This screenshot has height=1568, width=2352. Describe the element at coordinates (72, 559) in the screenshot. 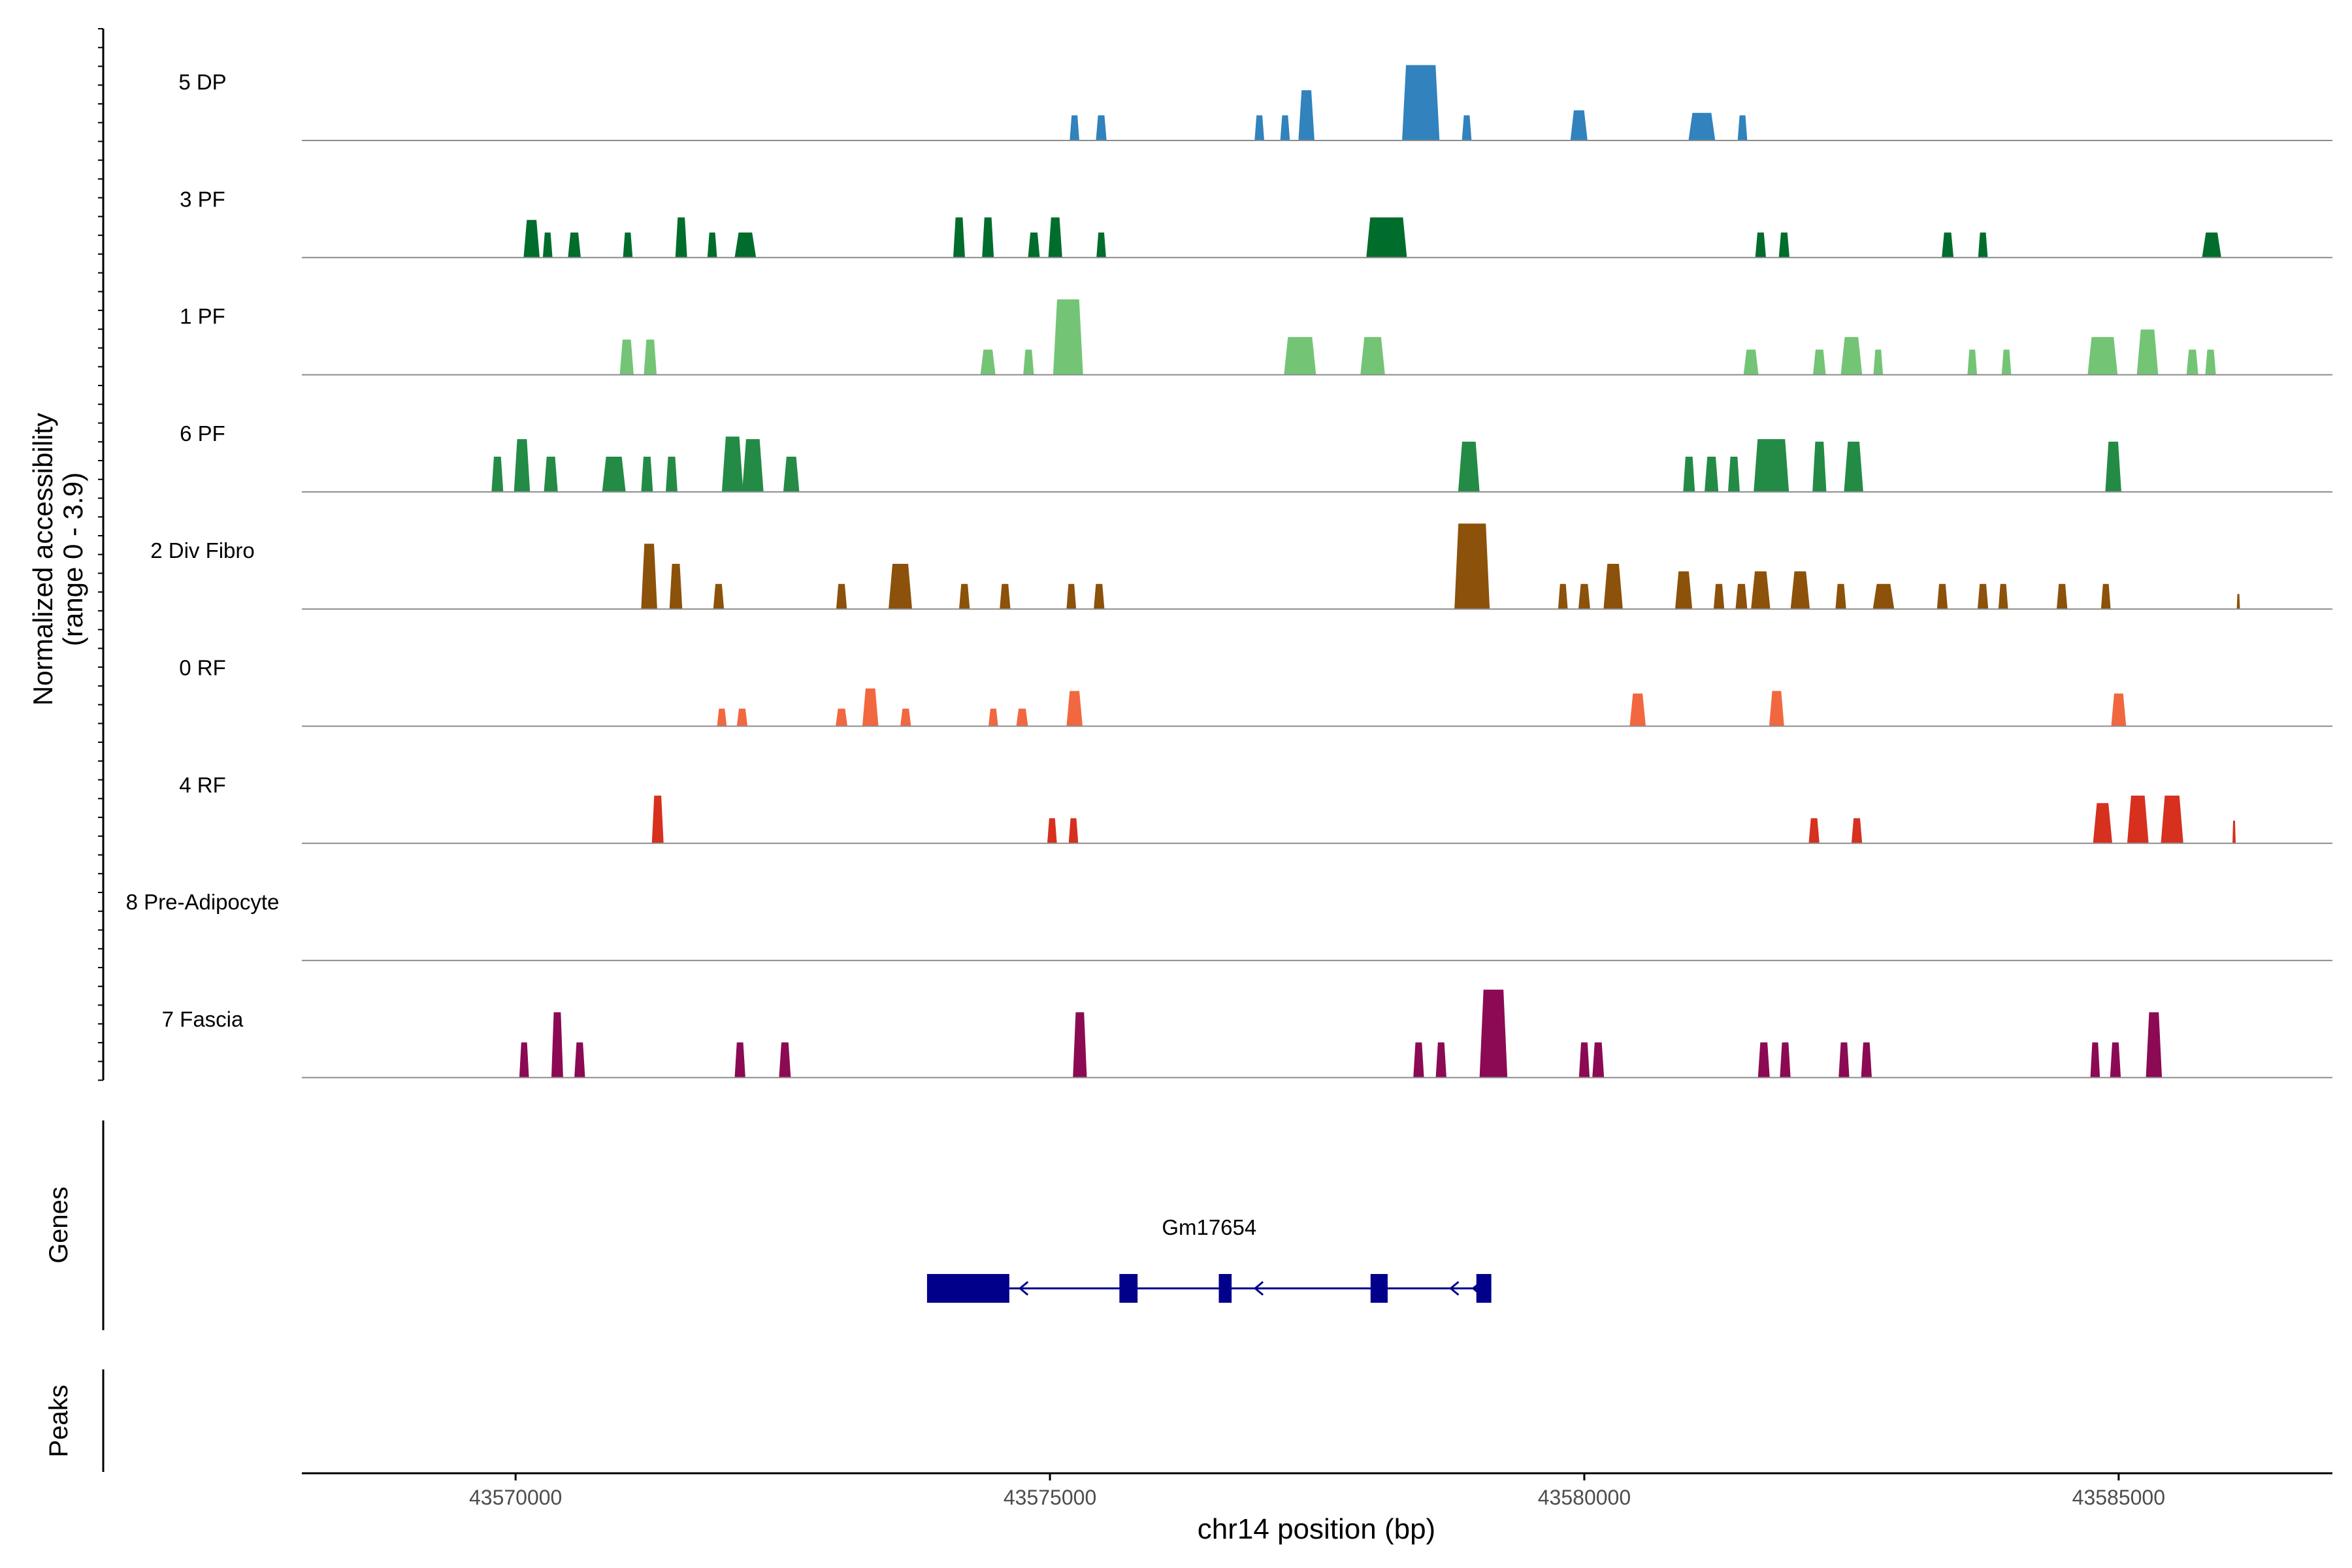

I see `y-axis-label-line2: (range 0 - 3.9)` at that location.